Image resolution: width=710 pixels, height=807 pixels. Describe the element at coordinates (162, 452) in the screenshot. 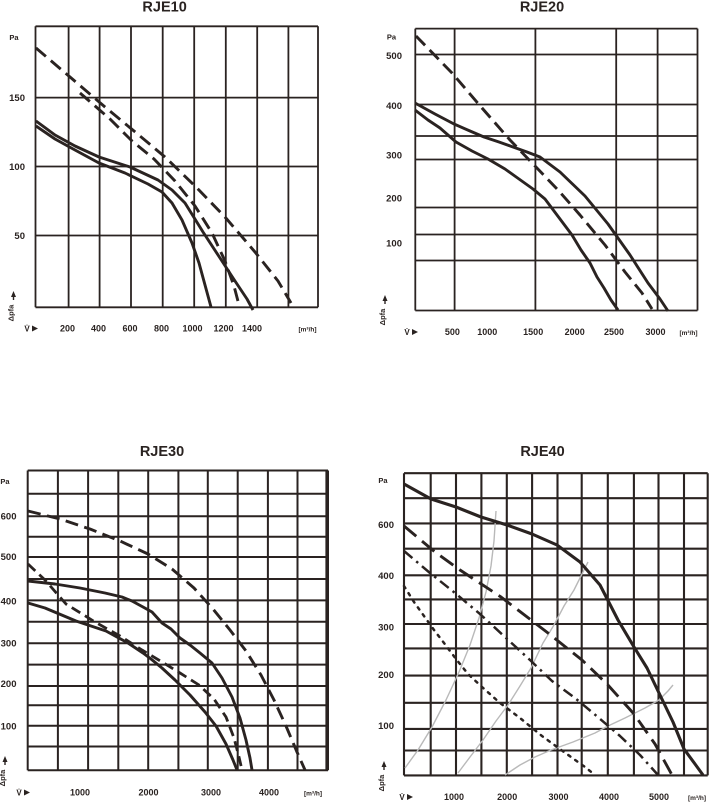

I see `svg-text: RJE30` at that location.